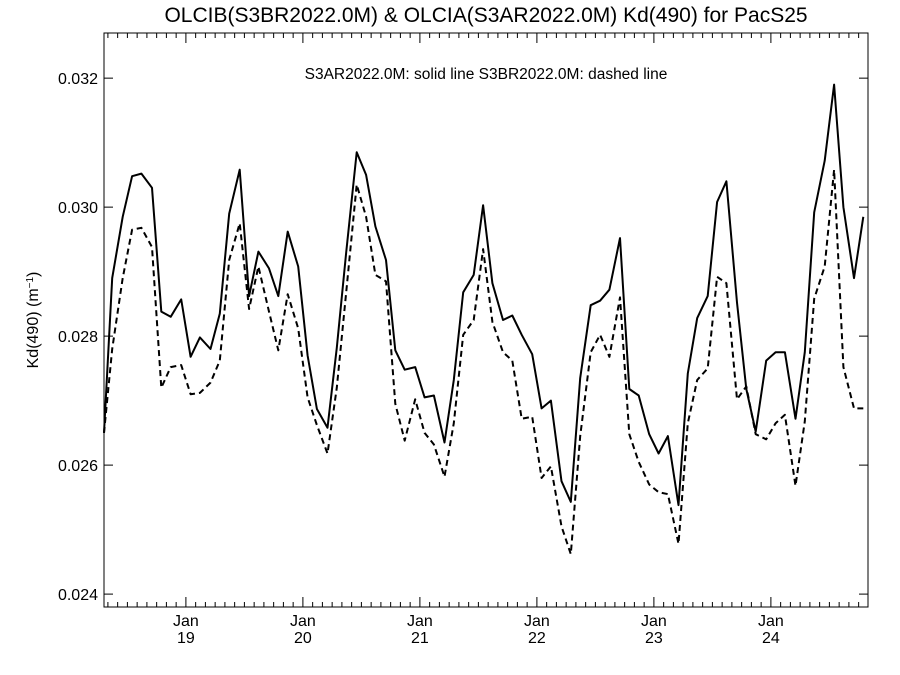 The width and height of the screenshot is (900, 675). I want to click on x-tick-label-year: 23, so click(654, 638).